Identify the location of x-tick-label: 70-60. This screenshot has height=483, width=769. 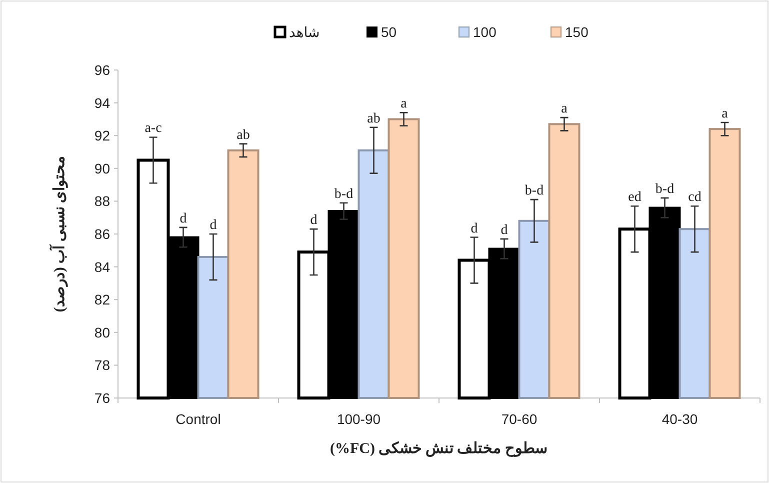
(519, 419).